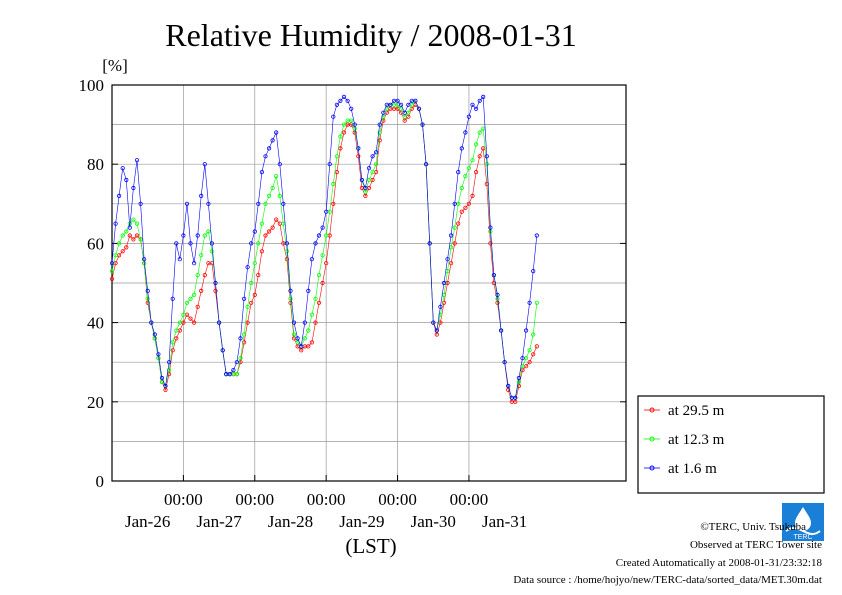 The image size is (842, 595). Describe the element at coordinates (802, 537) in the screenshot. I see `svg-text: TERC` at that location.